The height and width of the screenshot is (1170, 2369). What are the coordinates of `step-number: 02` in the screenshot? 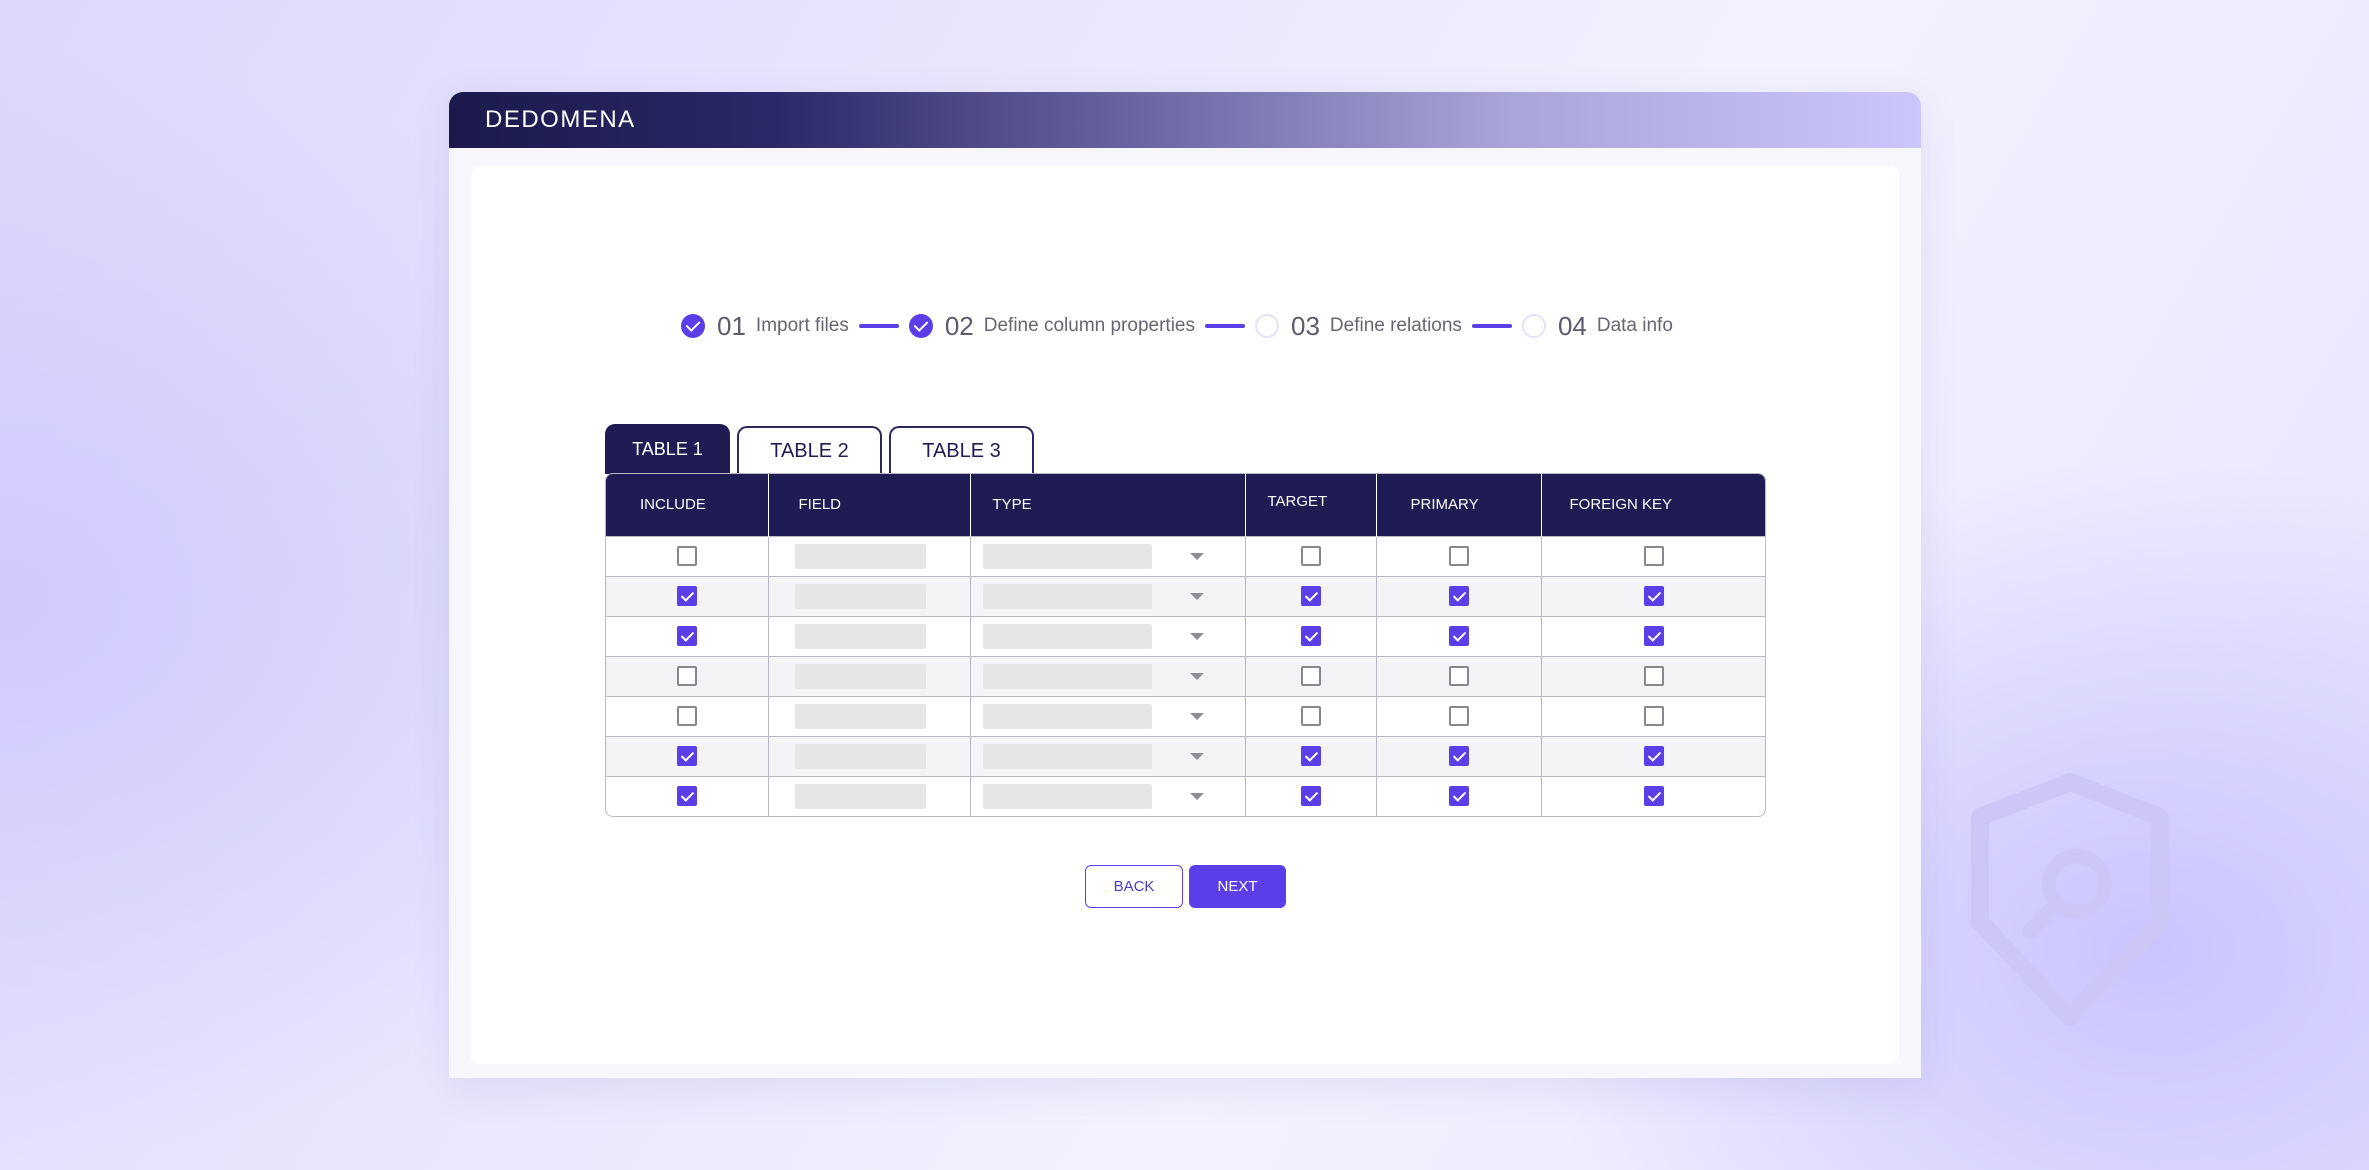 It's located at (959, 325).